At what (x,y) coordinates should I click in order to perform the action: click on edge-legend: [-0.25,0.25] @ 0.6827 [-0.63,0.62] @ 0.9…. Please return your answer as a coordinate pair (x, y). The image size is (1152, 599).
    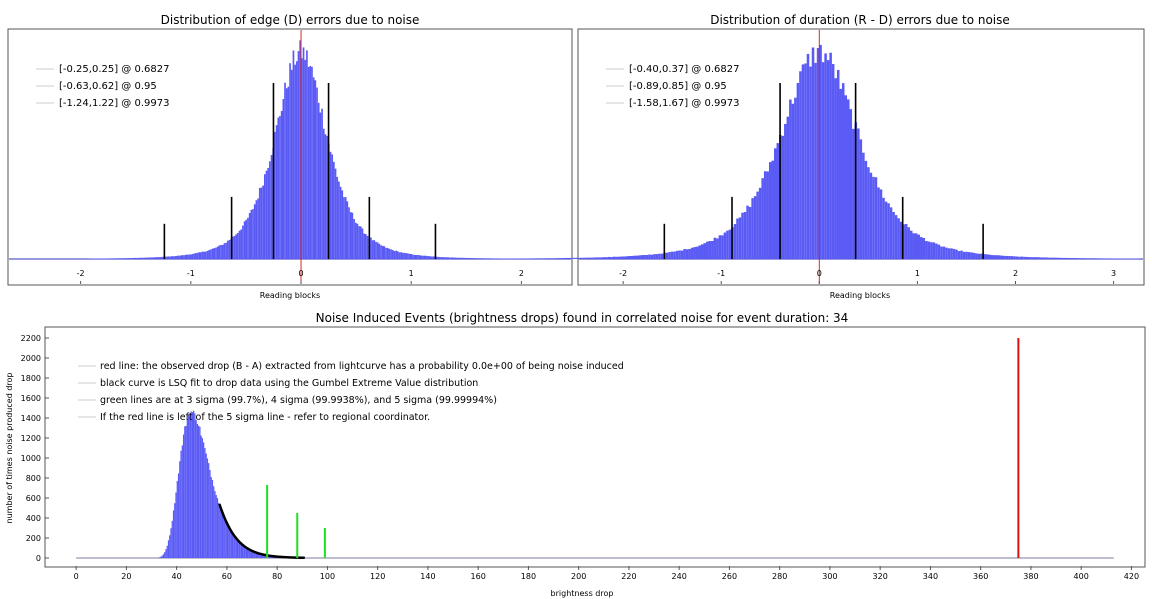
    Looking at the image, I should click on (102, 86).